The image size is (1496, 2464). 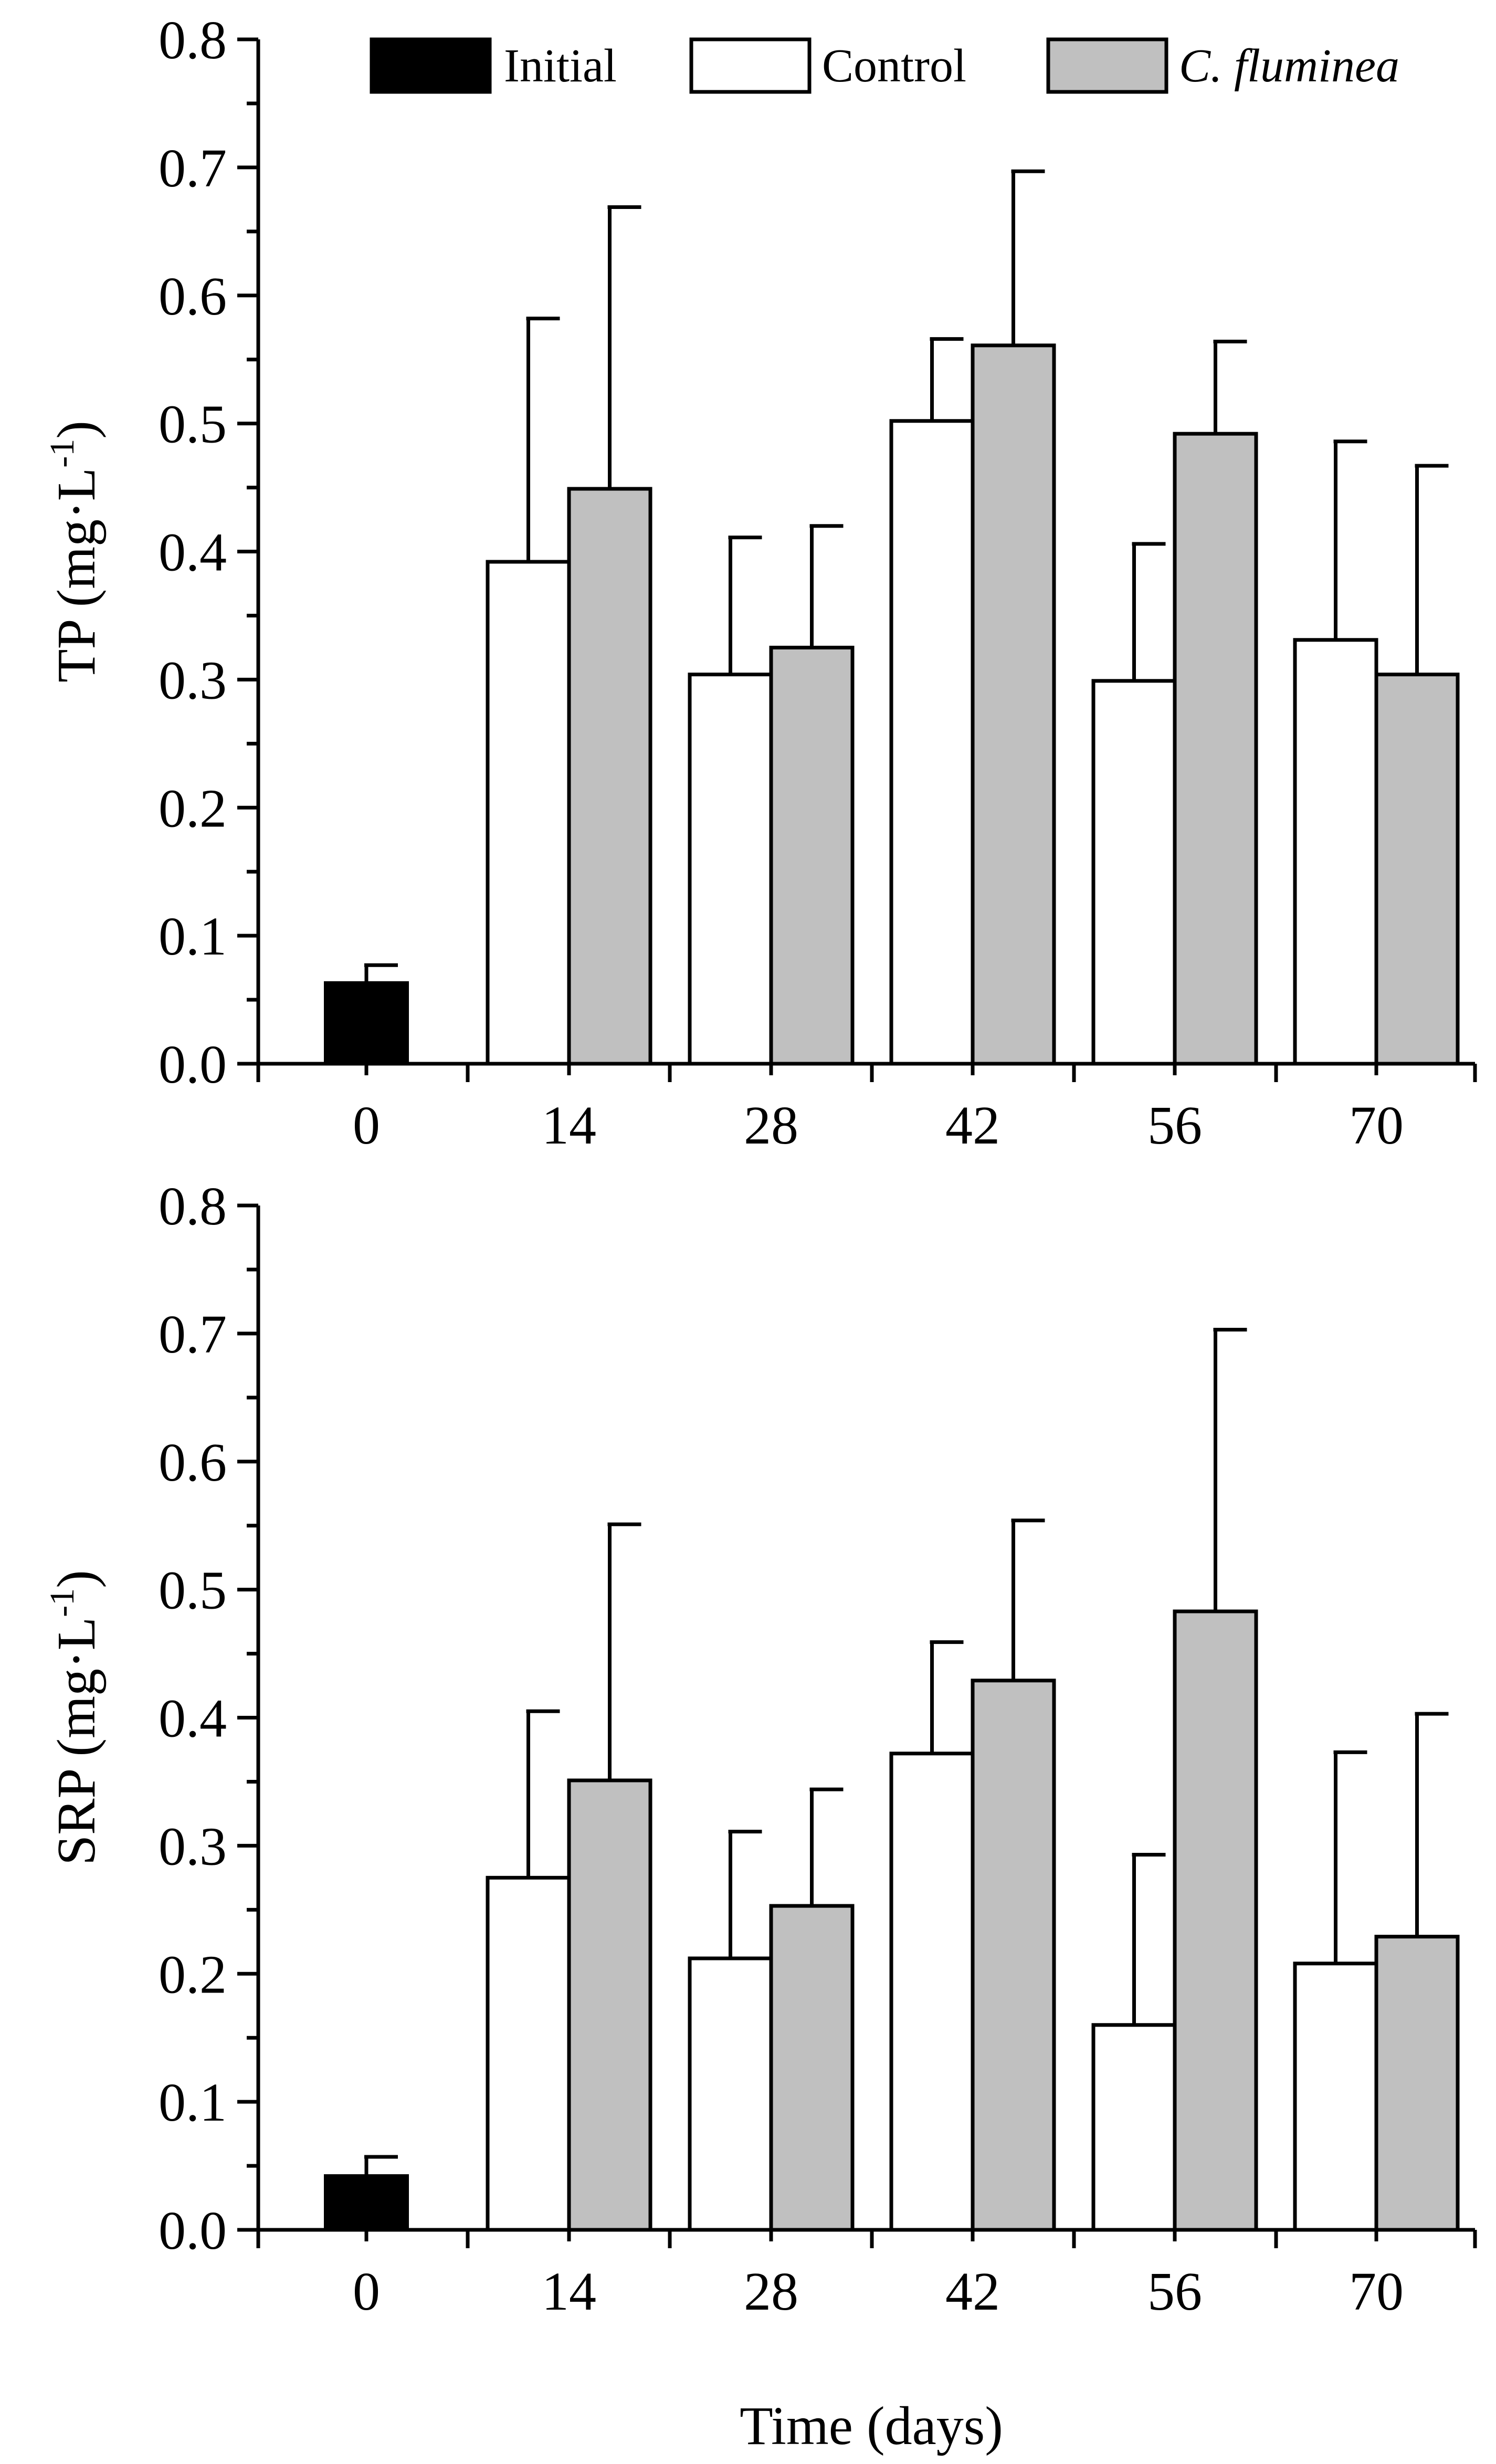 I want to click on legend: Initial Control C. fluminea, so click(x=884, y=65).